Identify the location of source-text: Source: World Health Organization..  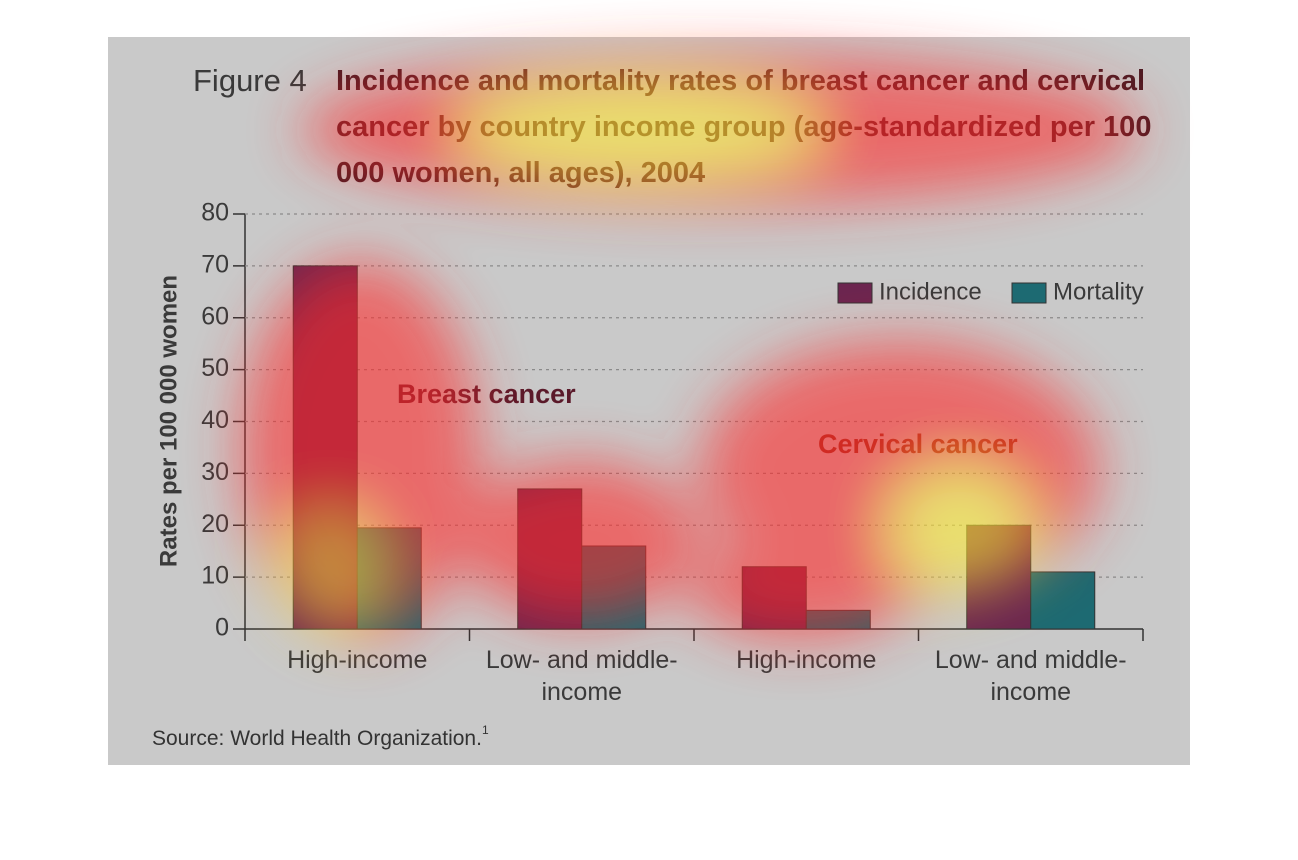
(317, 738).